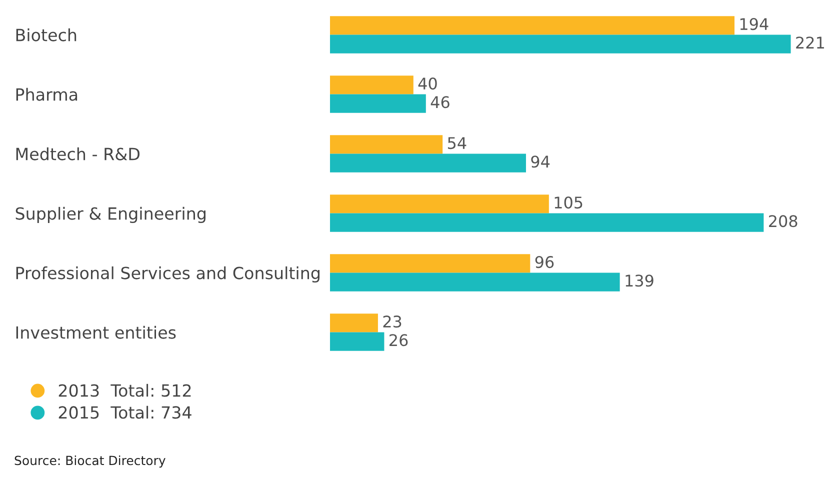  Describe the element at coordinates (568, 202) in the screenshot. I see `data-label: 105` at that location.